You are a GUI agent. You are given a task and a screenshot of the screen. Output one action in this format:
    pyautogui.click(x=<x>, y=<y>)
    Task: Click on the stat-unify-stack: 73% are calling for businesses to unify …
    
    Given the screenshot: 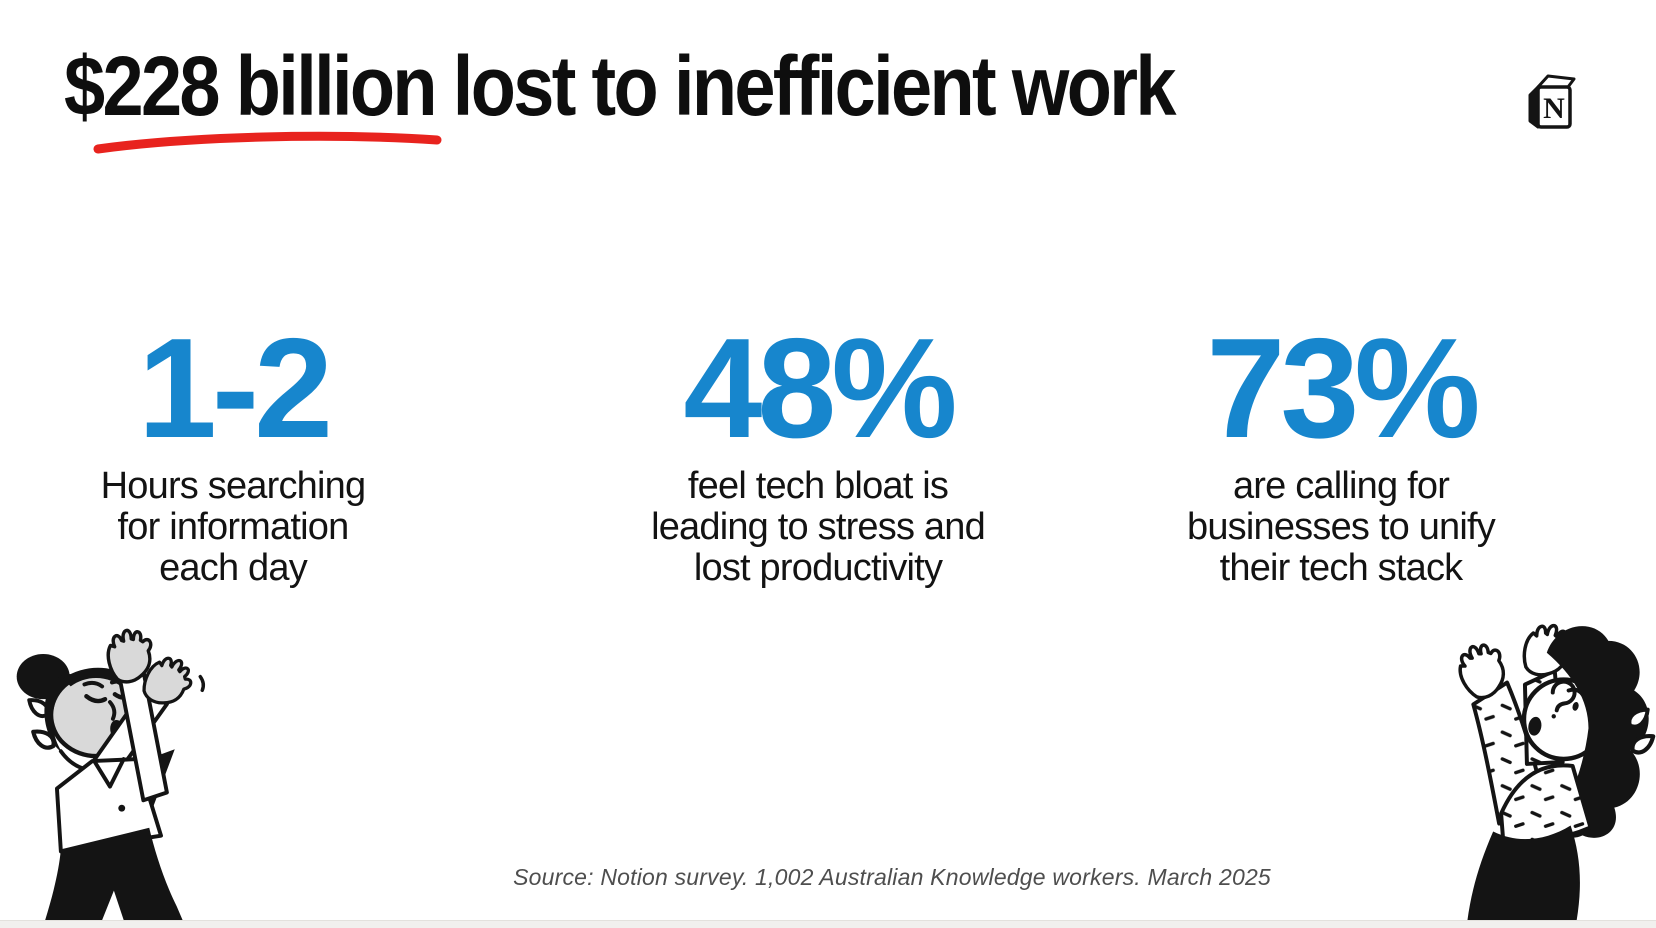 What is the action you would take?
    pyautogui.click(x=1341, y=453)
    